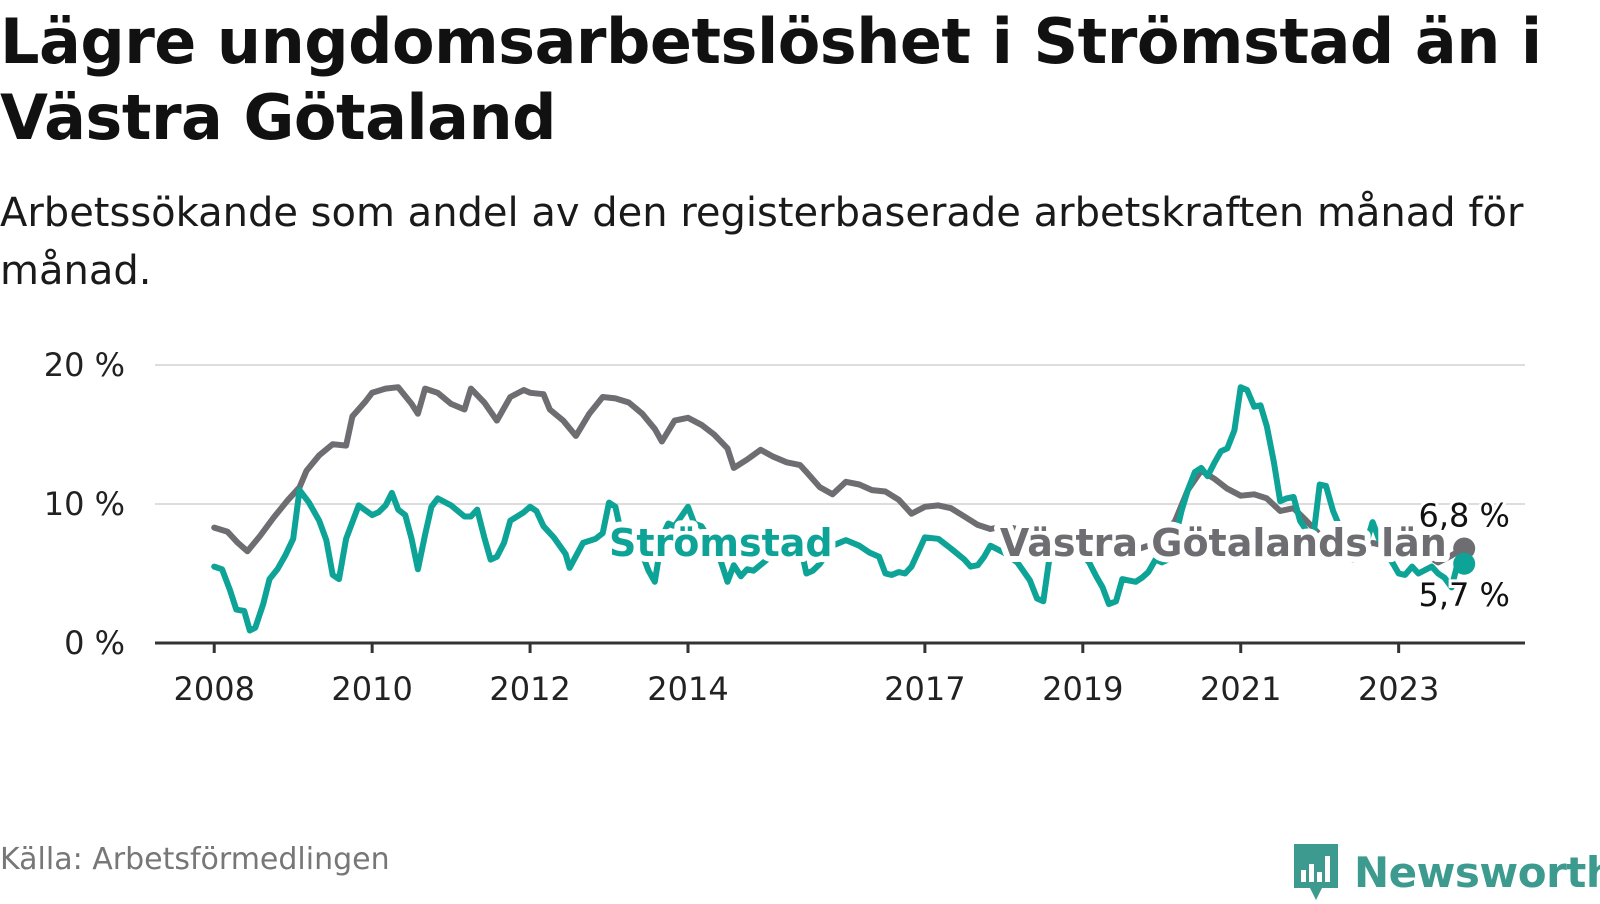 The image size is (1600, 904). I want to click on source-note: Källa: Arbetsförmedlingen, so click(195, 859).